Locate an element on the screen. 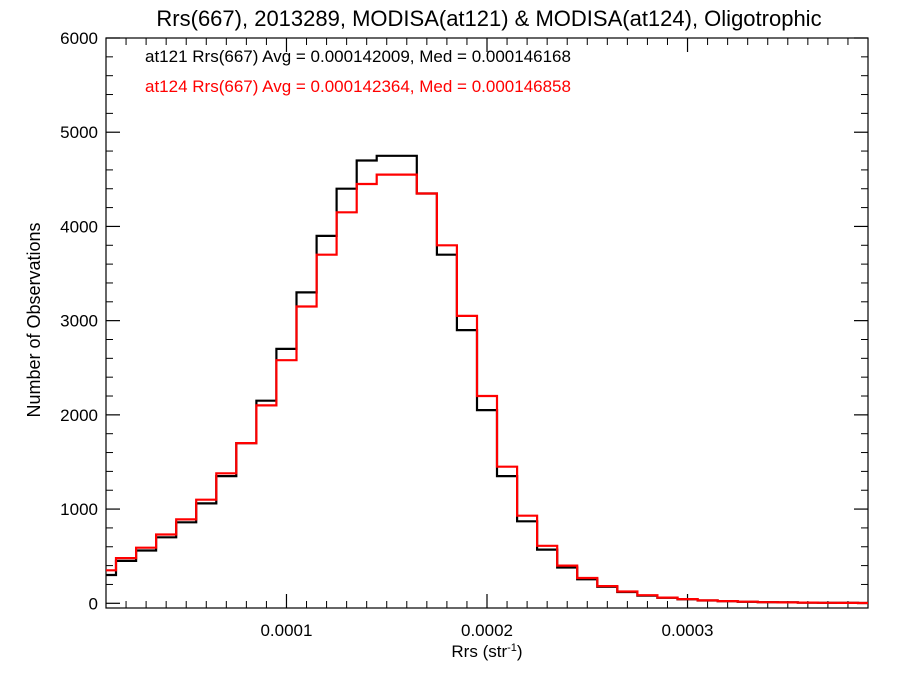 Image resolution: width=900 pixels, height=675 pixels. x-tick-label: 0.0001 is located at coordinates (286, 630).